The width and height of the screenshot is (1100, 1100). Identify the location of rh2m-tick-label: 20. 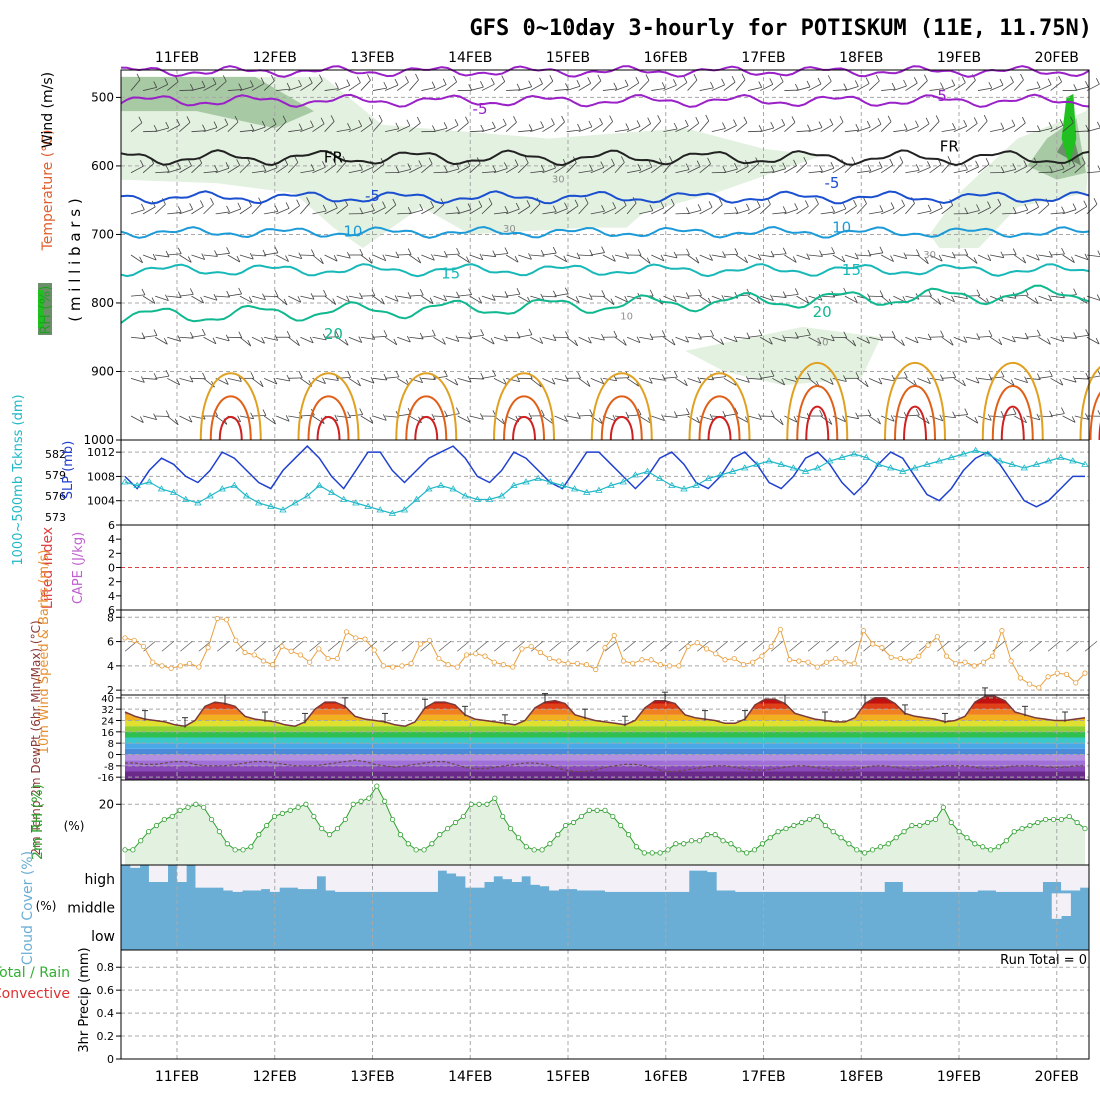
(106, 804).